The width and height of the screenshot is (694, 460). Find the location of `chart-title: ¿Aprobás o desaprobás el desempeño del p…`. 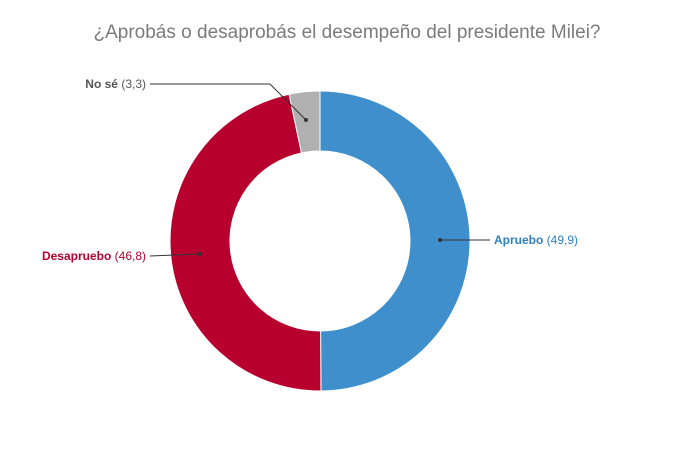

chart-title: ¿Aprobás o desaprobás el desempeño del p… is located at coordinates (347, 32).